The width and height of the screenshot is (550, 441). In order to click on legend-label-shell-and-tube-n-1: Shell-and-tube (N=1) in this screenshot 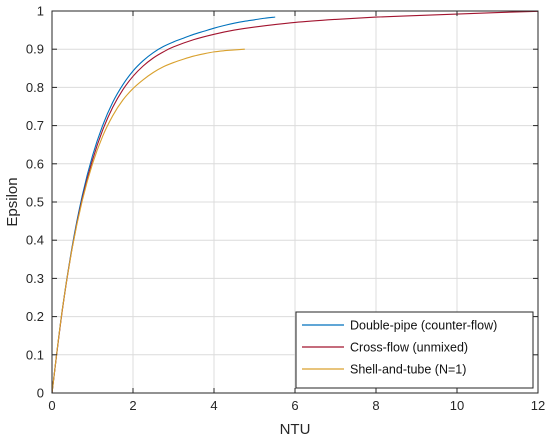, I will do `click(408, 370)`.